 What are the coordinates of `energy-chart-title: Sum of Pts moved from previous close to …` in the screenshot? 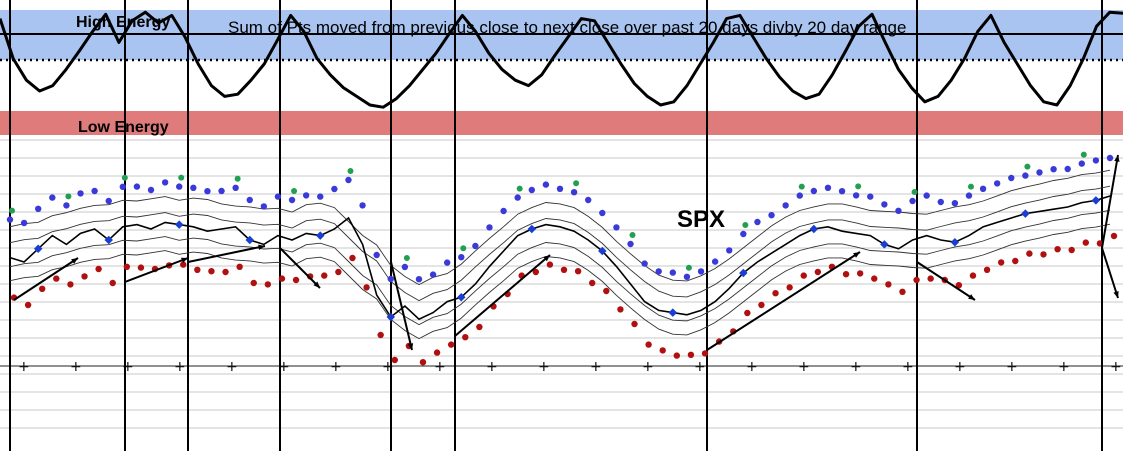 It's located at (567, 27).